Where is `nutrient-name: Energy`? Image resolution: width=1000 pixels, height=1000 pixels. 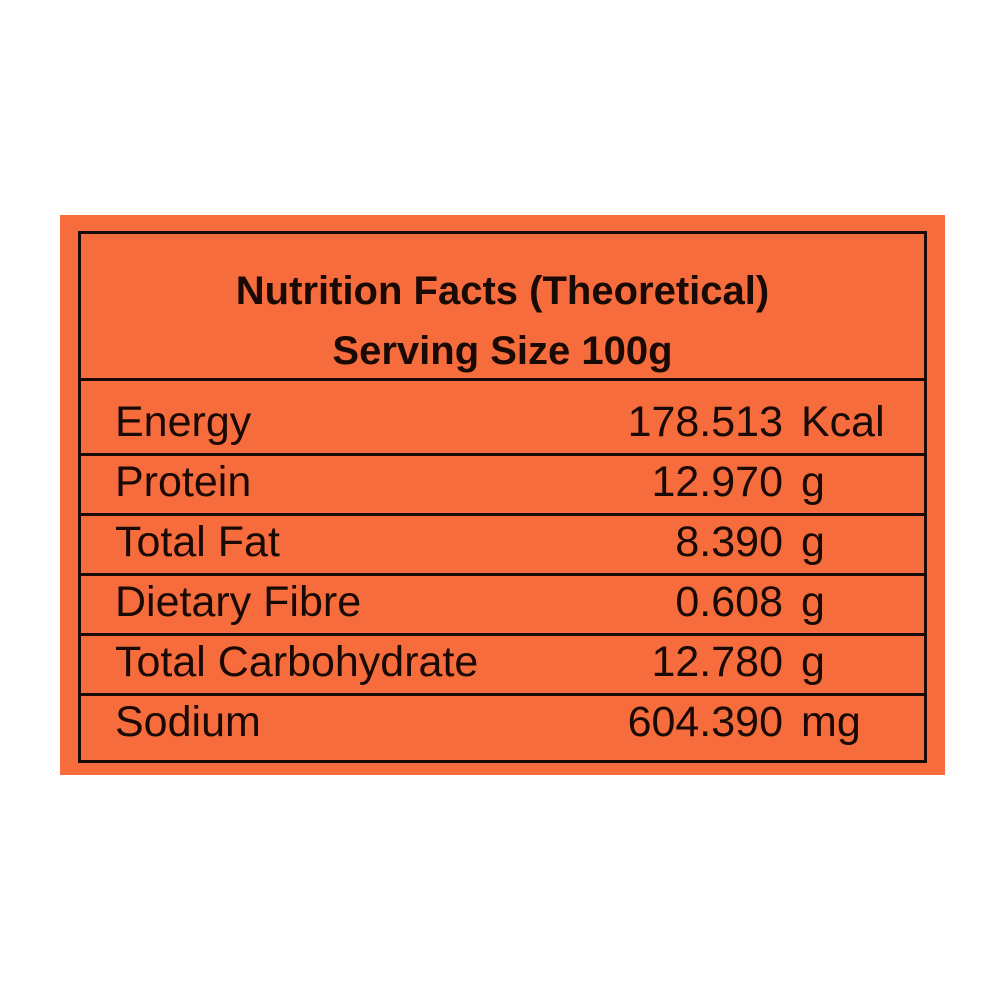
nutrient-name: Energy is located at coordinates (183, 422).